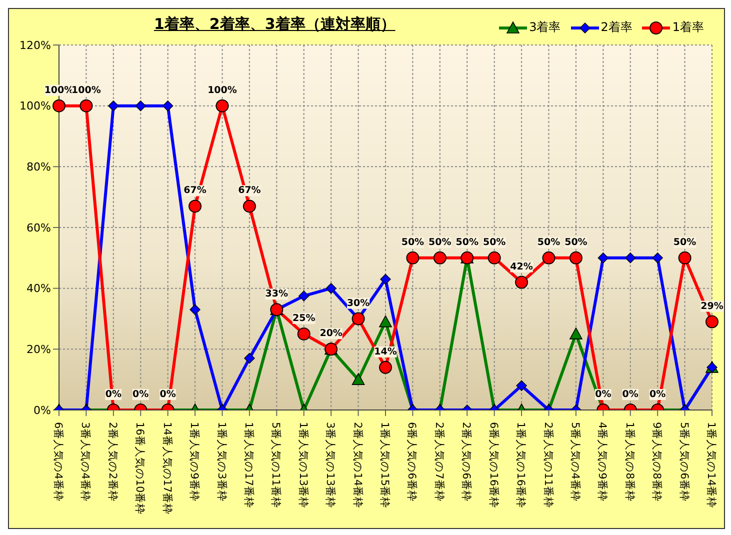  Describe the element at coordinates (303, 465) in the screenshot. I see `x-tick-label: 1番人気の13番枠` at that location.